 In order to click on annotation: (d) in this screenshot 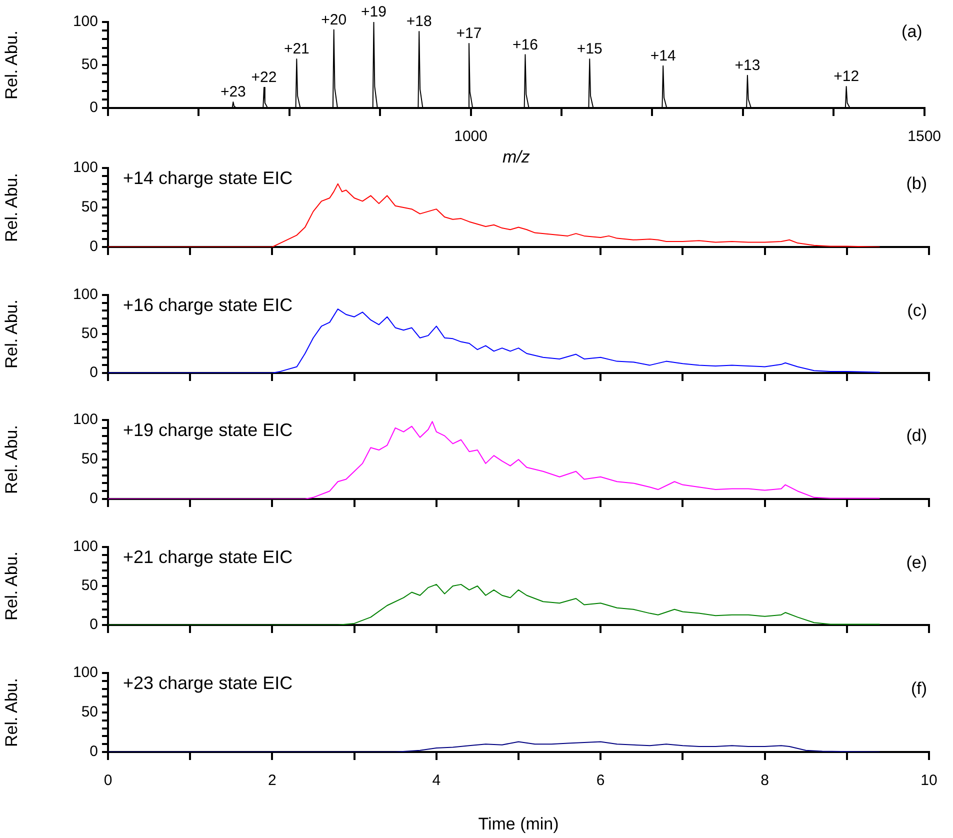, I will do `click(916, 436)`.